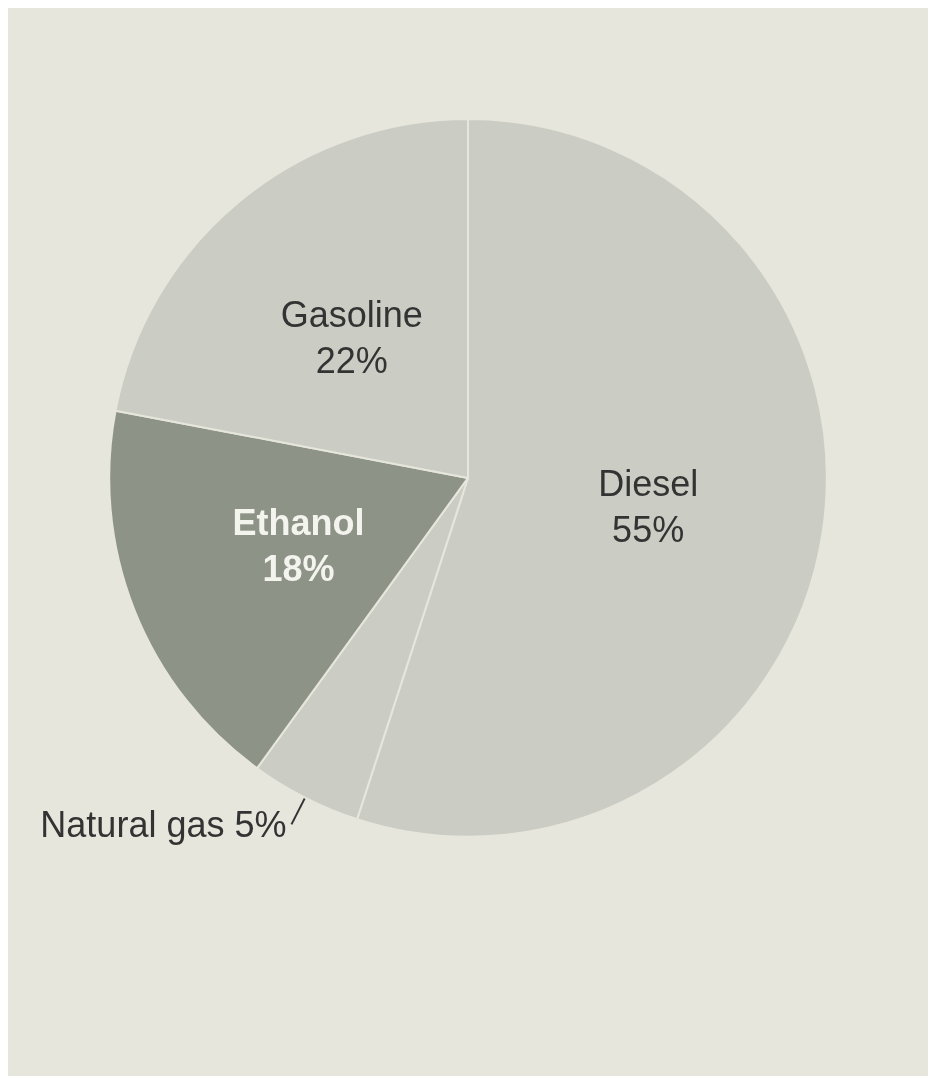 This screenshot has width=936, height=1084. What do you see at coordinates (298, 568) in the screenshot?
I see `data-label: 18%` at bounding box center [298, 568].